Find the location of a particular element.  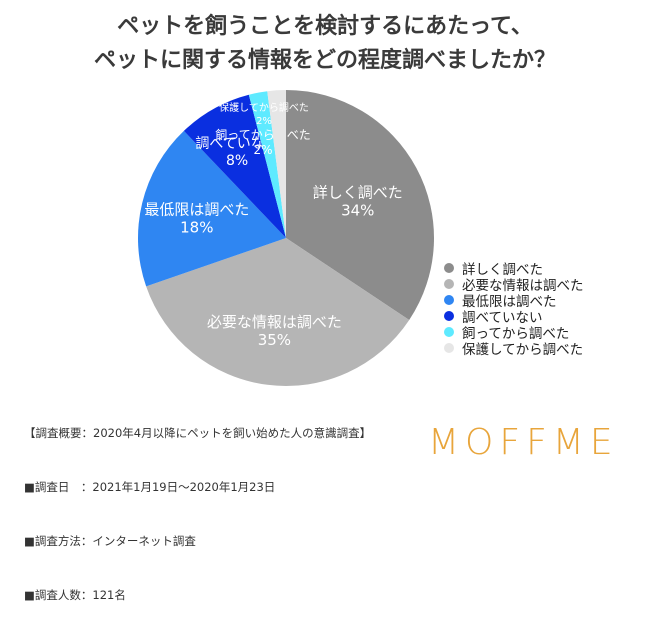

legend-label: 飼ってから調べた is located at coordinates (516, 334).